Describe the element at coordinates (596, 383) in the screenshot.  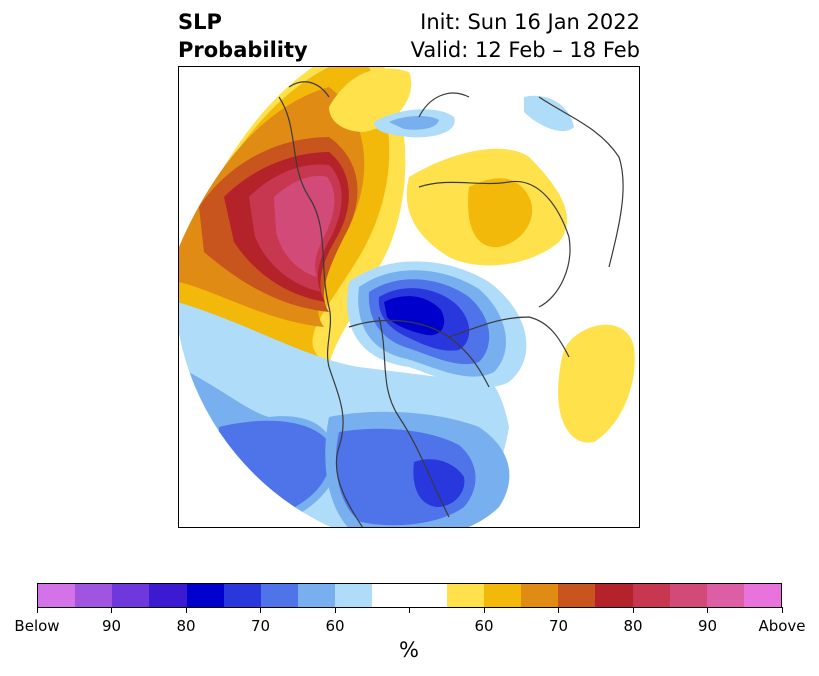
I see `above-anomaly-north-pacific` at that location.